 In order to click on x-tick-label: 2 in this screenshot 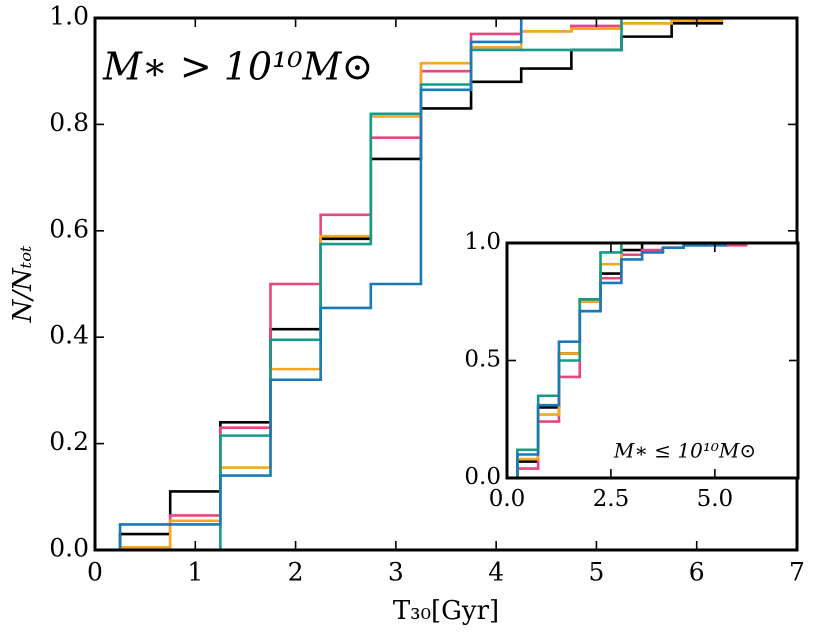, I will do `click(296, 571)`.